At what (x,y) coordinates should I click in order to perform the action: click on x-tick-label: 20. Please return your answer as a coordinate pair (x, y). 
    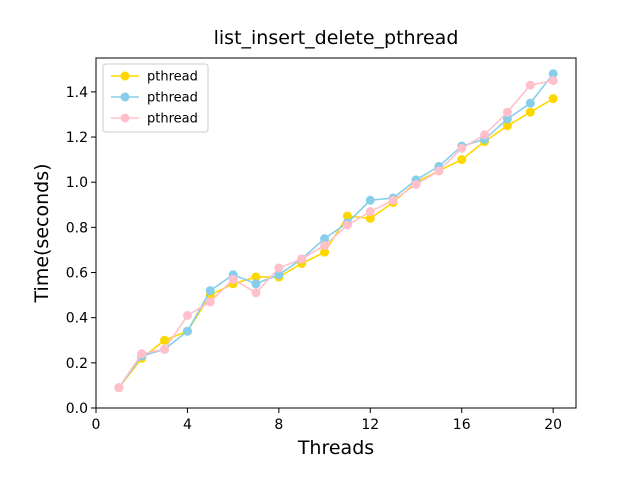
    Looking at the image, I should click on (553, 425).